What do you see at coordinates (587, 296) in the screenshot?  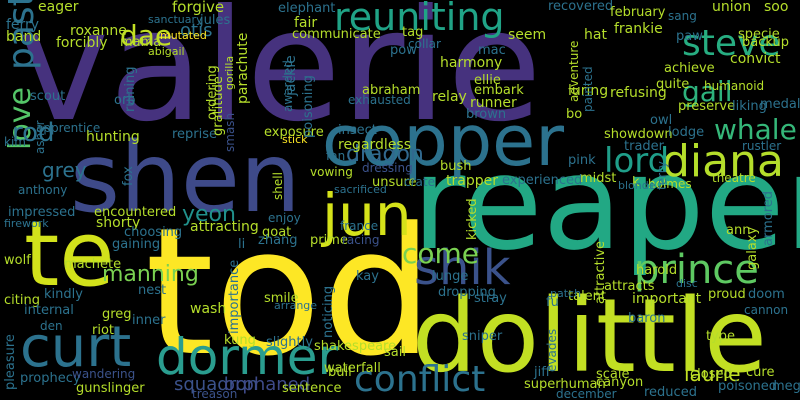 I see `cloud-word-talent: talent` at bounding box center [587, 296].